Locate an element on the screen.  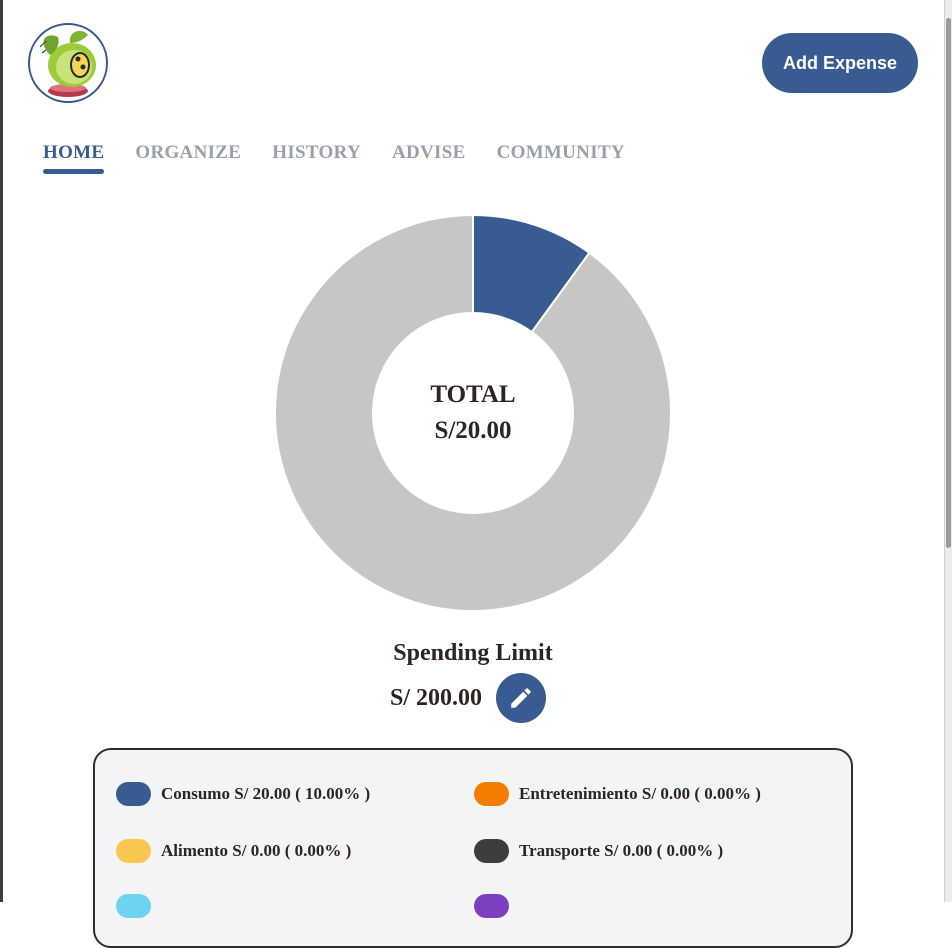
legend-item-entretenimiento: Entretenimiento S/ 0.00 ( 0.00% ) is located at coordinates (617, 794).